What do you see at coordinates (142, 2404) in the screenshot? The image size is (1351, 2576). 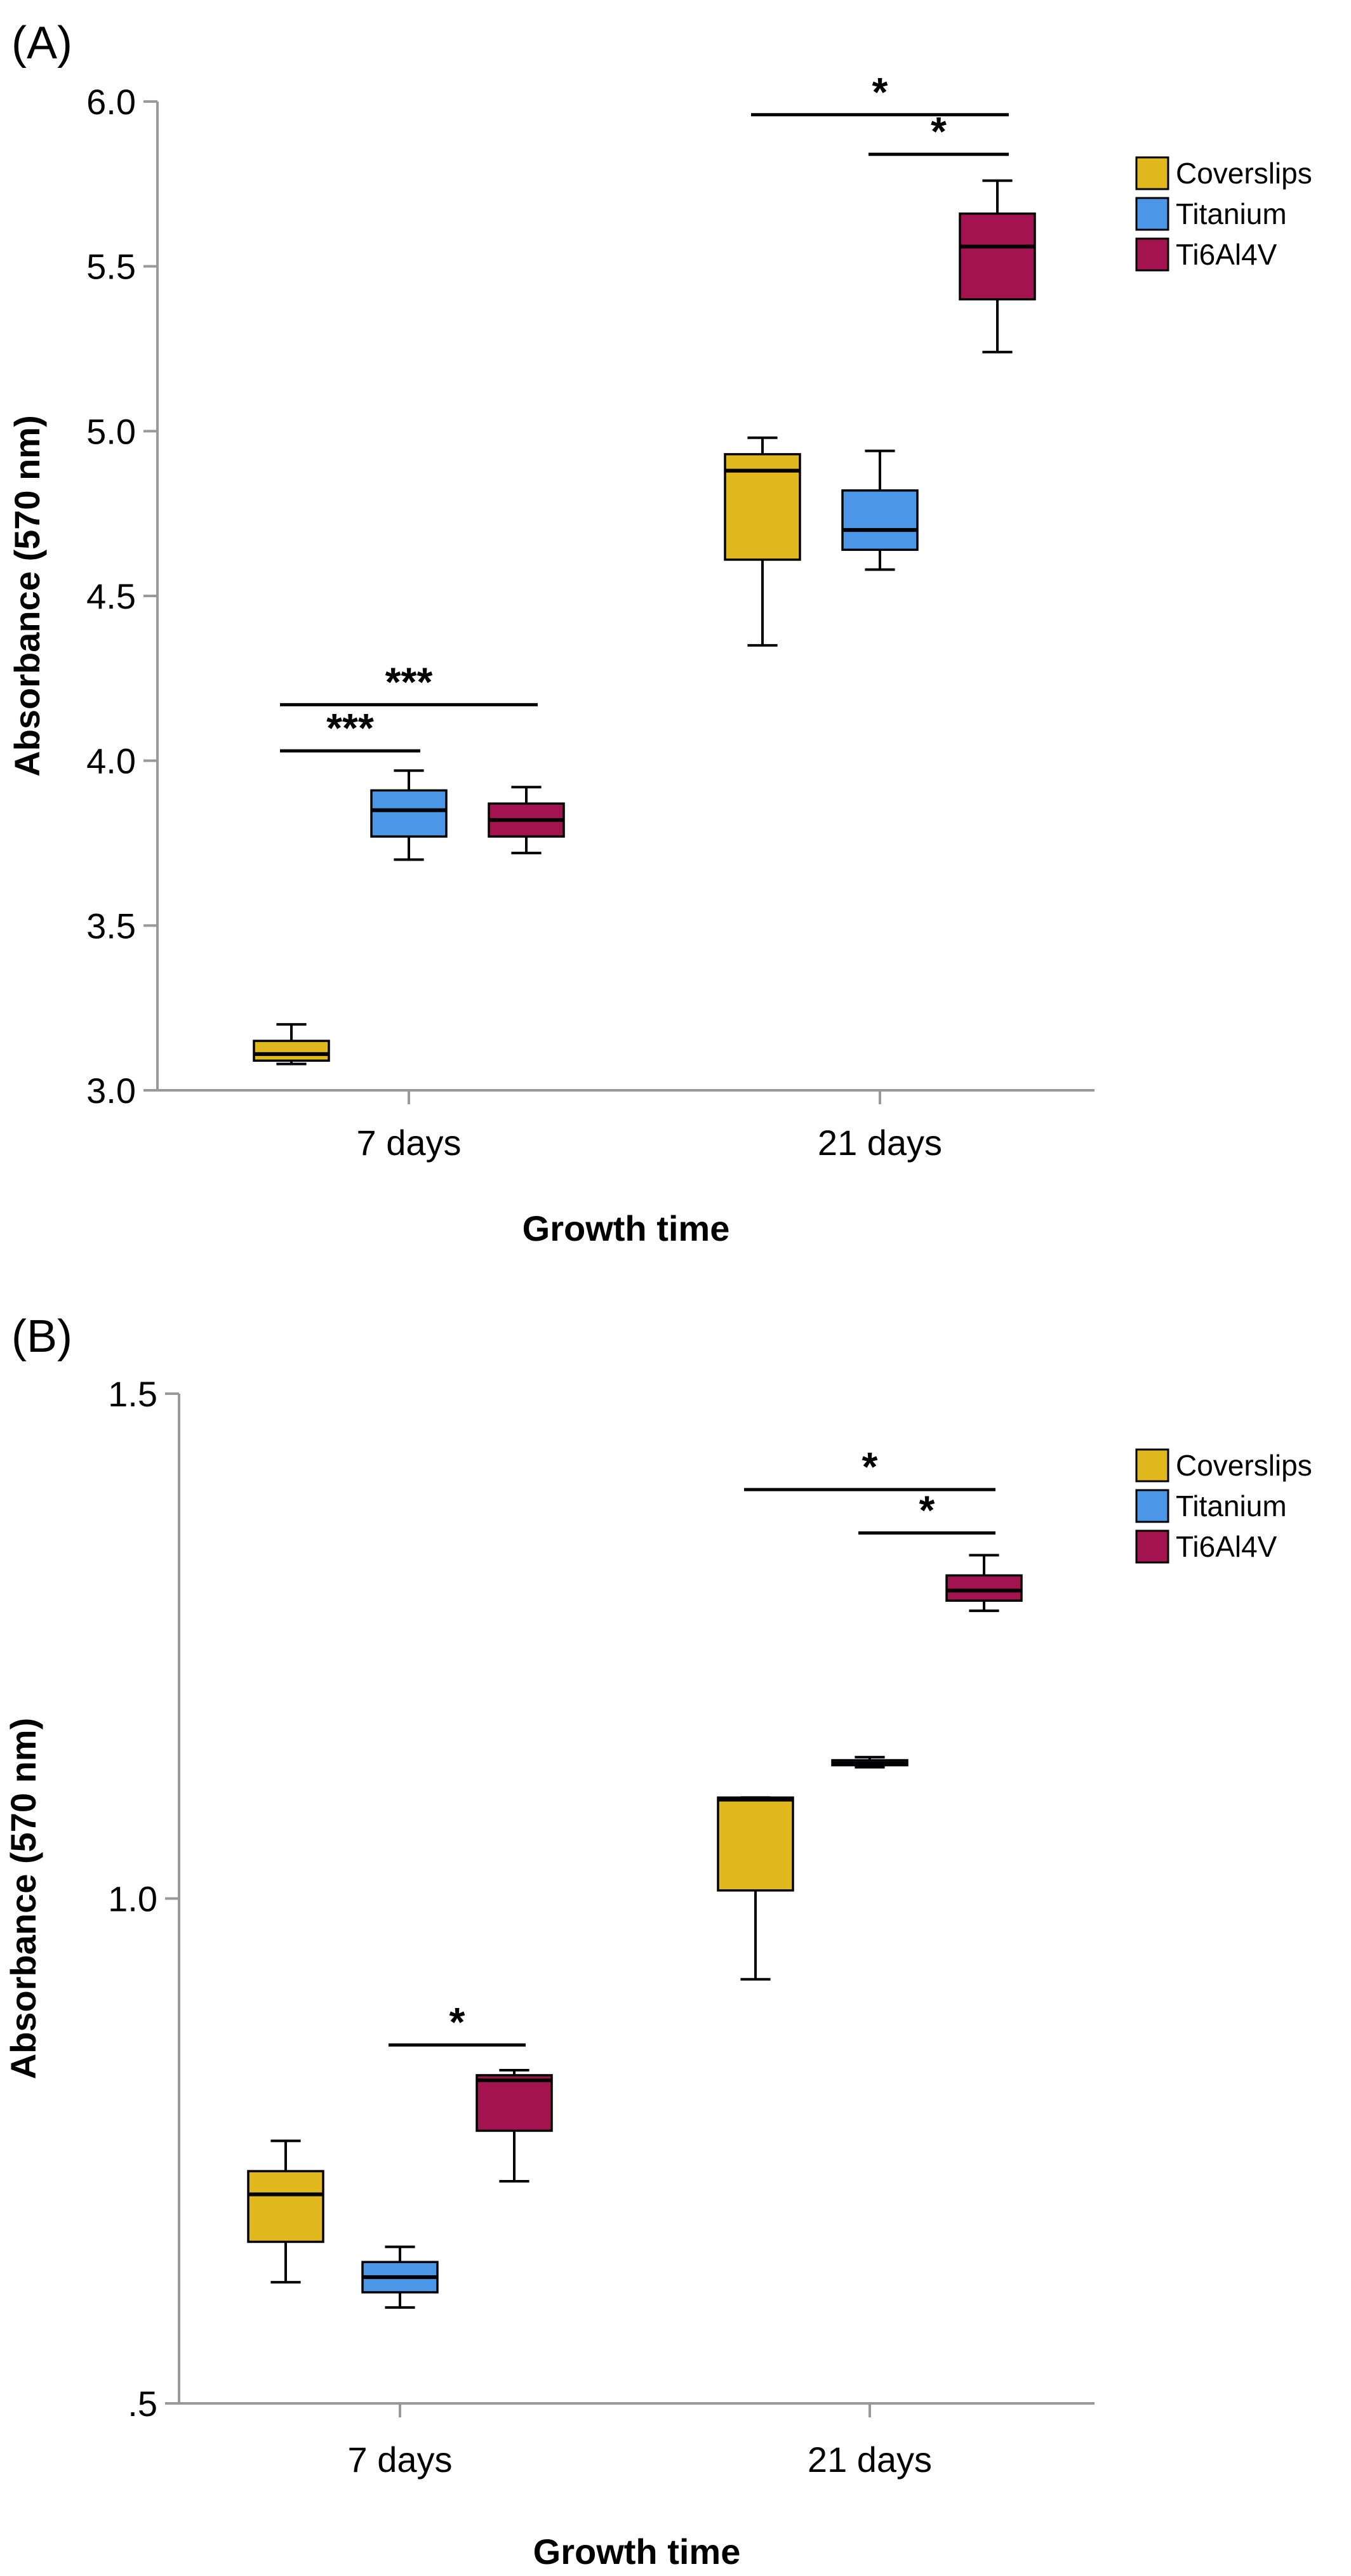 I see `y-tick-label: .5` at bounding box center [142, 2404].